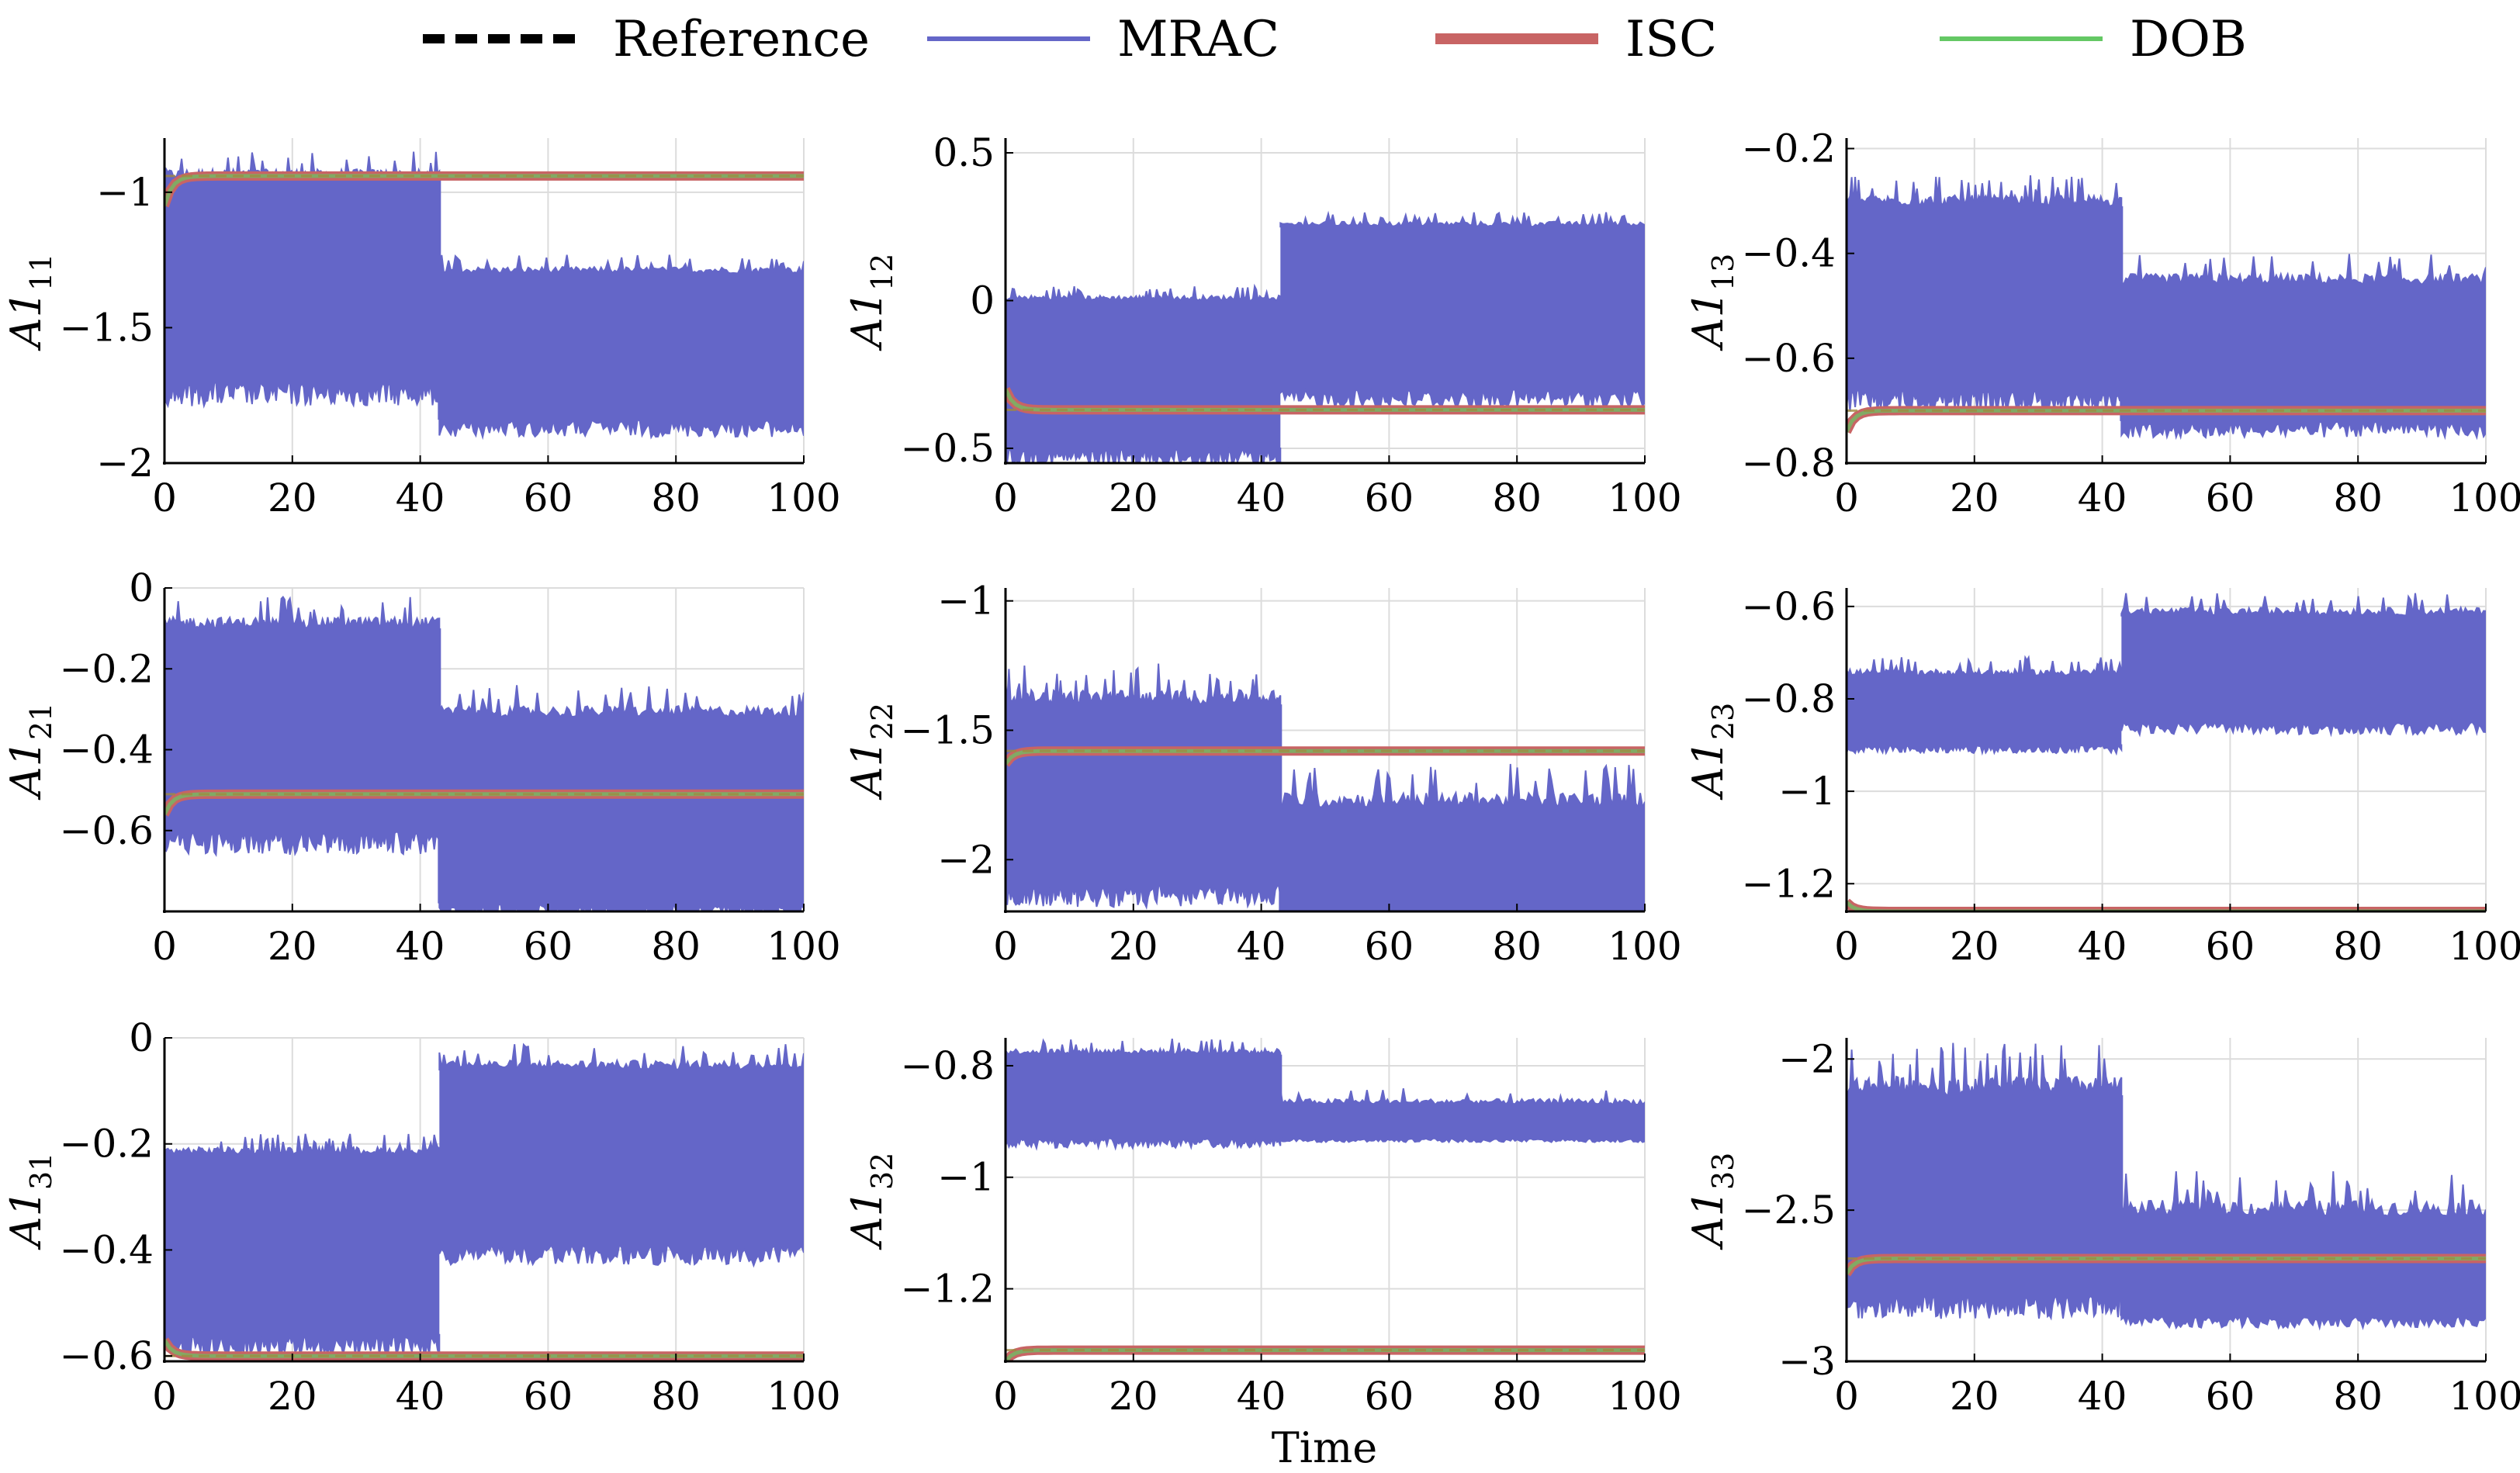 This screenshot has height=1473, width=2520. I want to click on subplot-a133: 0 20 40 60 80 100 −3 −2.5 −2 A133, so click(2102, 1227).